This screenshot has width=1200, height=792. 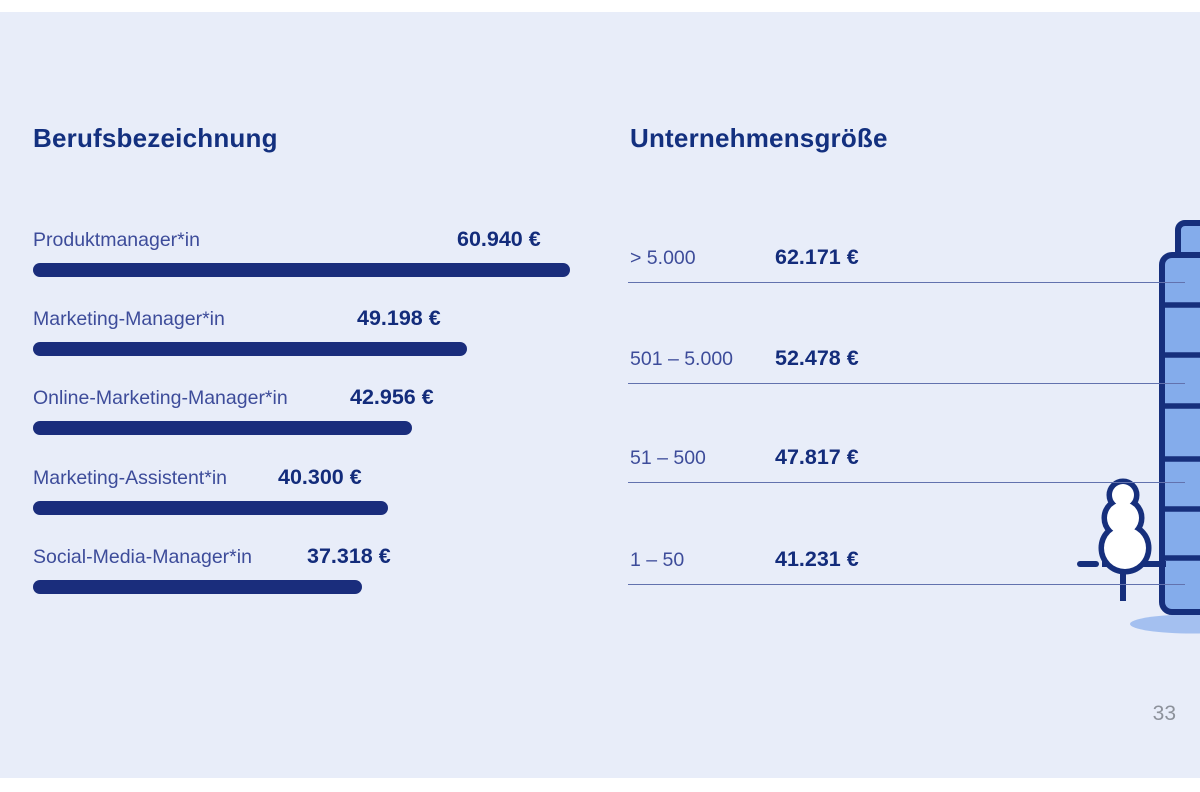 I want to click on job-row: Marketing-Assistent*in 40.300 €, so click(x=343, y=495).